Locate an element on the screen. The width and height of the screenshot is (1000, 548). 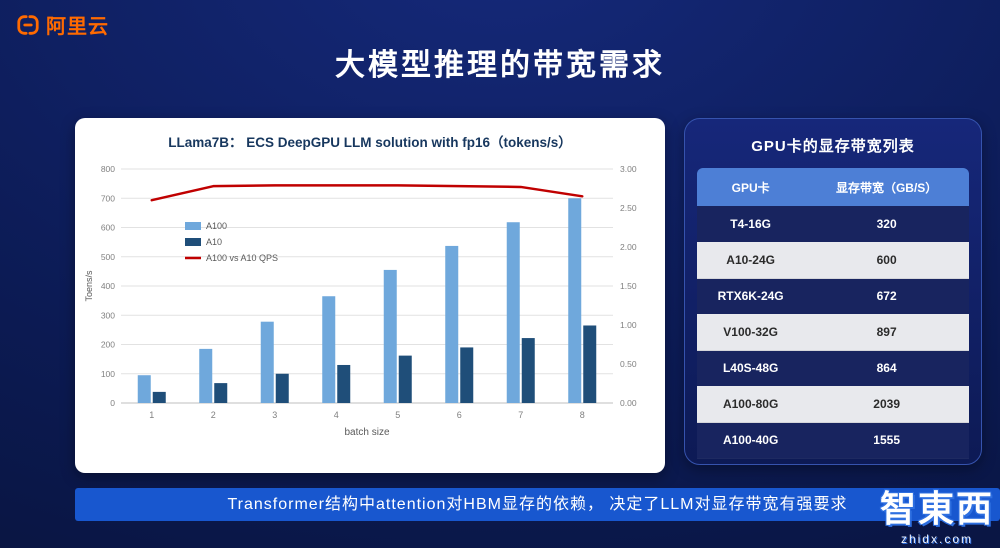
table-row: L40S-48G 864 is located at coordinates (833, 368).